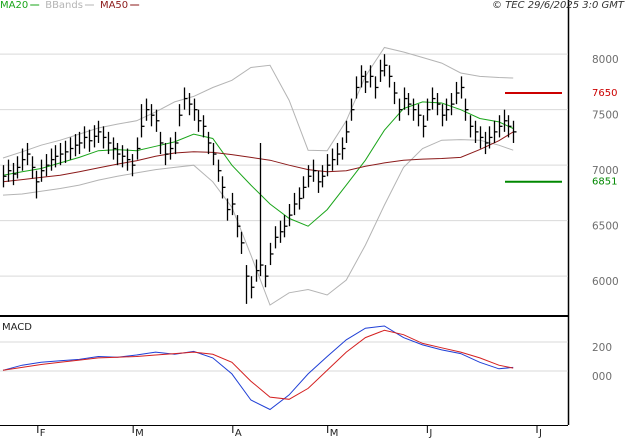 This screenshot has width=627, height=444. I want to click on x-tick-label: F, so click(43, 433).